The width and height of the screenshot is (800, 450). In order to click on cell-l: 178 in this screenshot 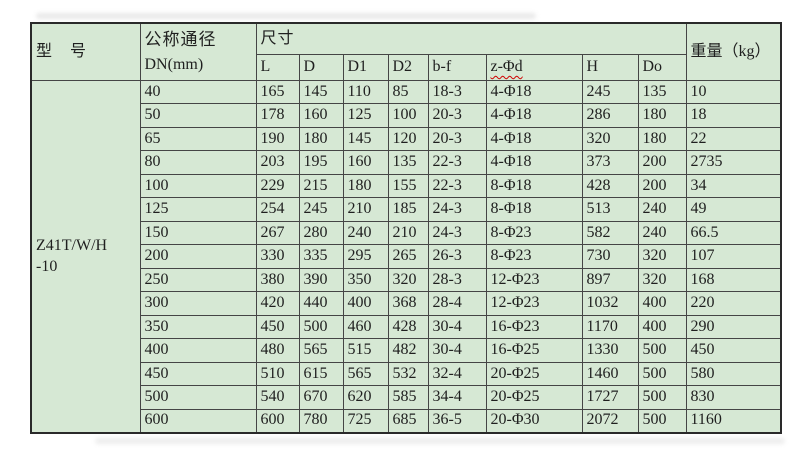, I will do `click(277, 115)`.